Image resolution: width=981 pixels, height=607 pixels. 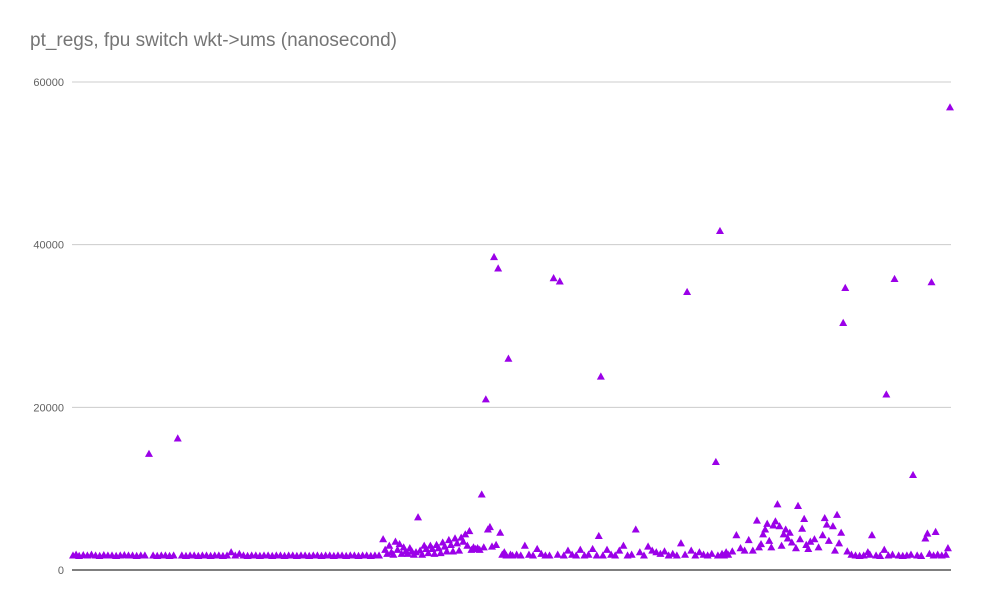 I want to click on y-tick-label: 0, so click(x=61, y=571).